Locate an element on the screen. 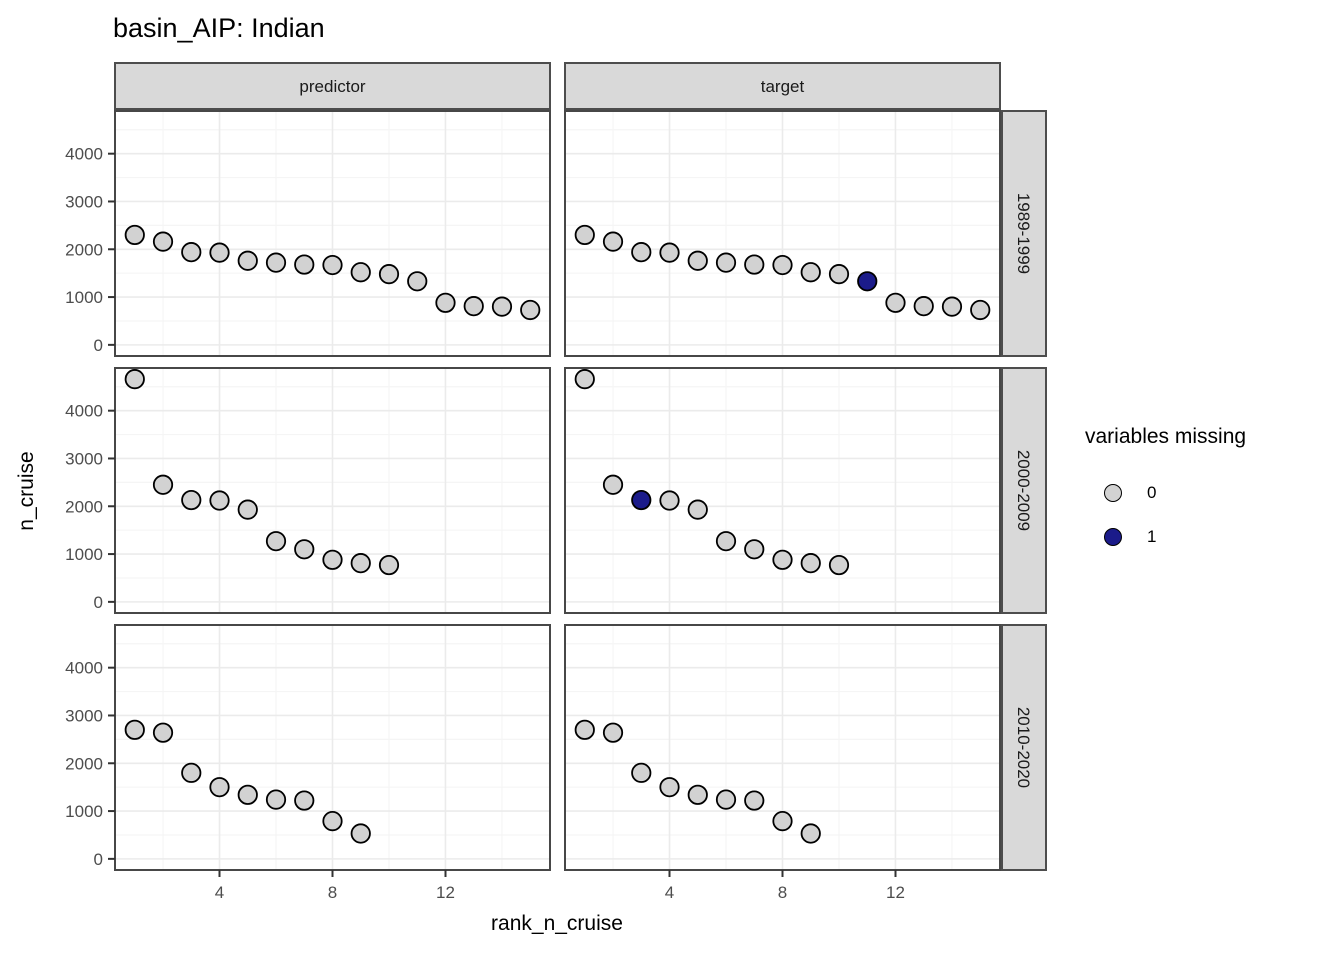  facet-strip-label: target is located at coordinates (783, 86).